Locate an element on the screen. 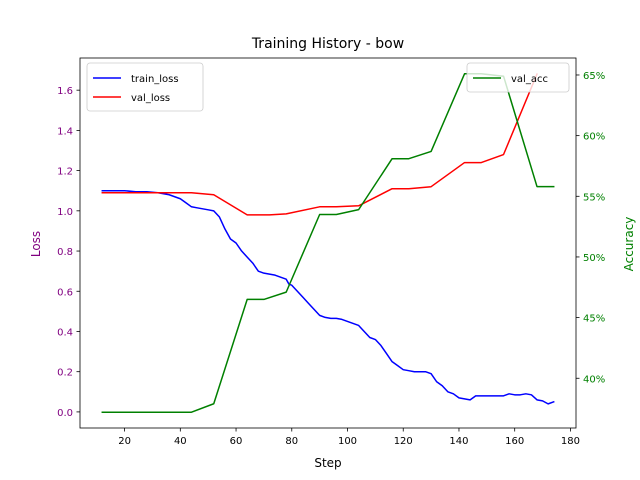 Image resolution: width=640 pixels, height=480 pixels. y-right-tick-label: 55% is located at coordinates (594, 197).